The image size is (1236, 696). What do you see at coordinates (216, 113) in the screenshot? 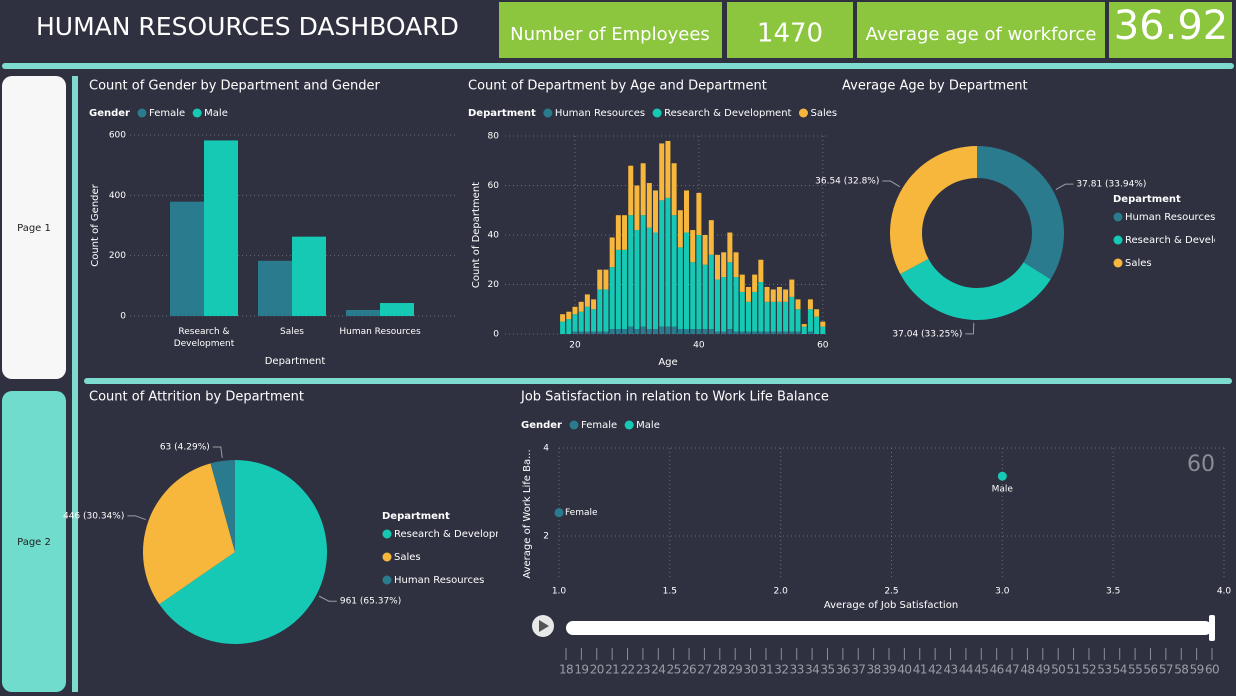
I see `legend-label: Male` at bounding box center [216, 113].